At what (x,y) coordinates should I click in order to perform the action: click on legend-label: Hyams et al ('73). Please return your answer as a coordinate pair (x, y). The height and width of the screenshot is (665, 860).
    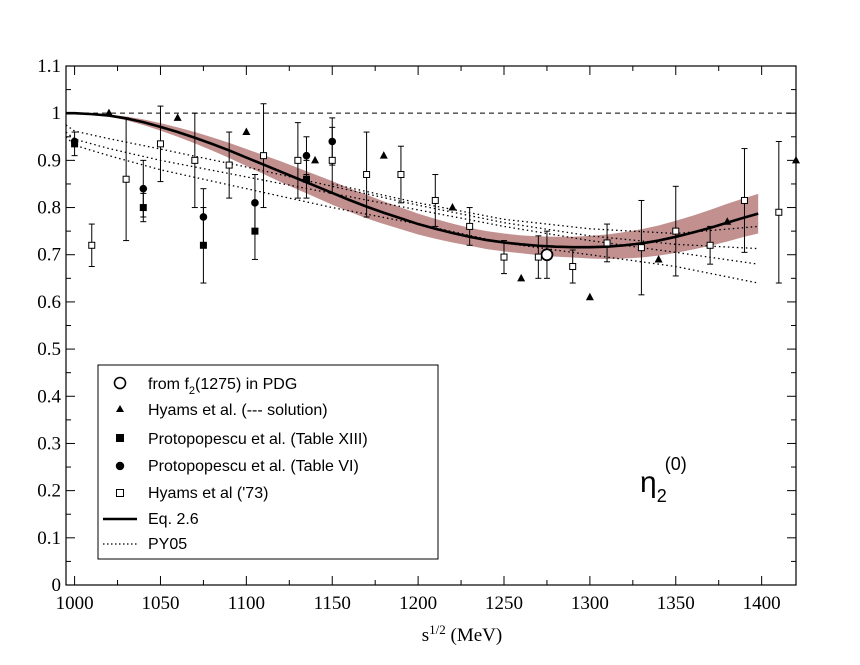
    Looking at the image, I should click on (208, 493).